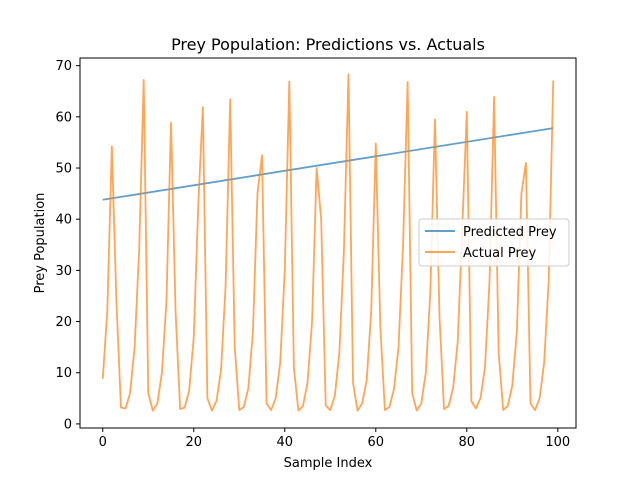 Image resolution: width=640 pixels, height=480 pixels. Describe the element at coordinates (63, 322) in the screenshot. I see `y-tick-label: 20` at that location.